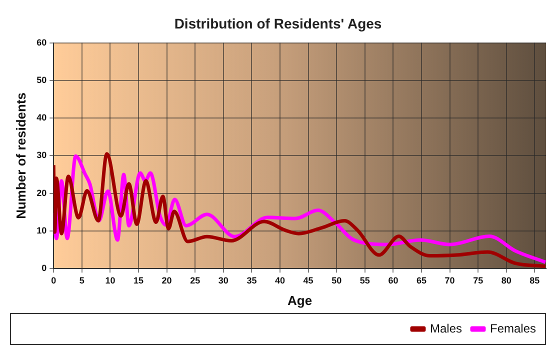 This screenshot has height=353, width=560. I want to click on y-axis-title: Number of residents, so click(20, 155).